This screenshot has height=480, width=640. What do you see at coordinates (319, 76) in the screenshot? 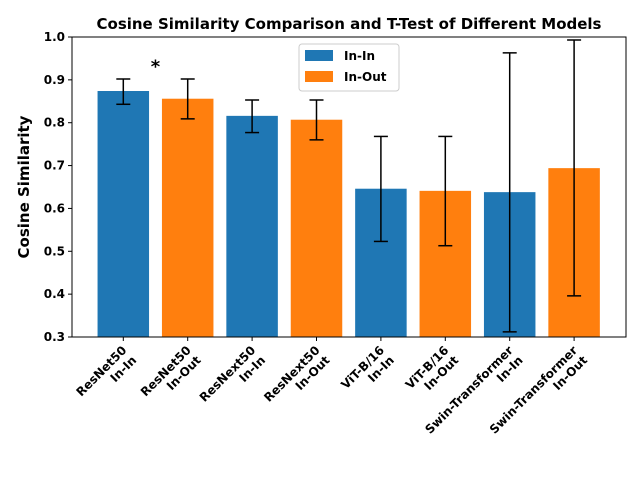
I see `legend-swatch-in-out` at bounding box center [319, 76].